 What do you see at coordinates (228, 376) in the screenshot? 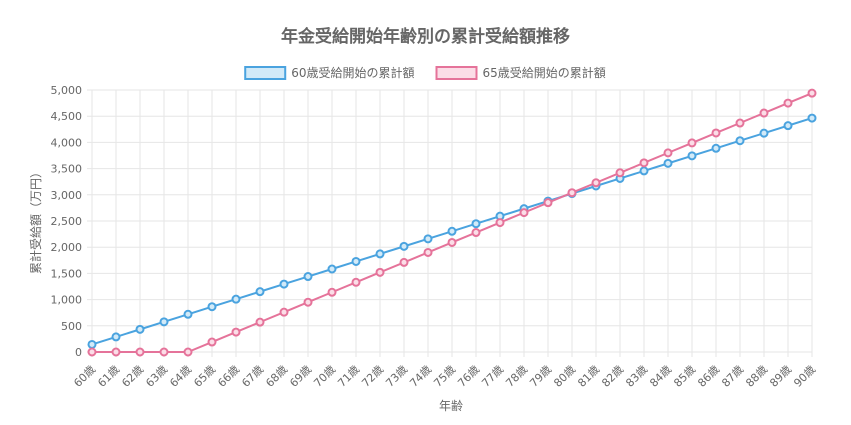
I see `x-tick-label: 66歳` at bounding box center [228, 376].